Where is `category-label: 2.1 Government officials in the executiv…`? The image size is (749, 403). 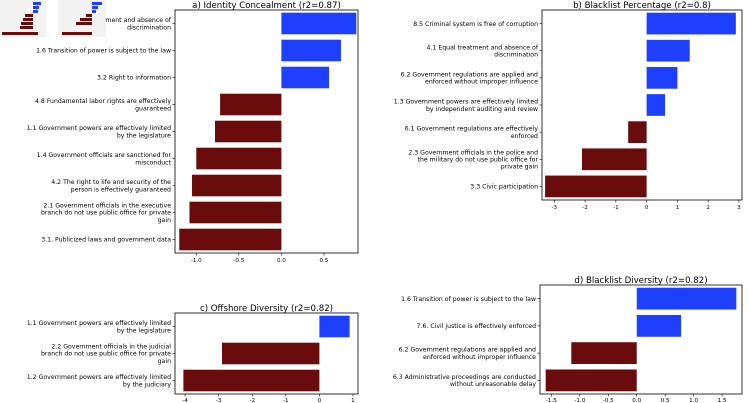 category-label: 2.1 Government officials in the executiv… is located at coordinates (106, 213).